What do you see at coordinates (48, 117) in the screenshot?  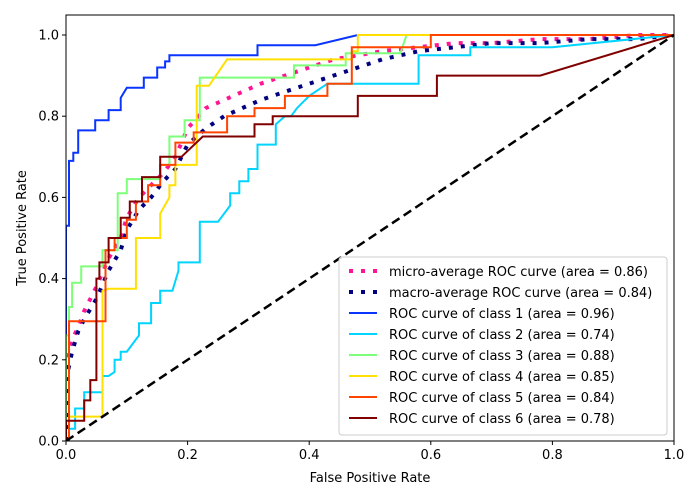 I see `y-tick-label: 0.8` at bounding box center [48, 117].